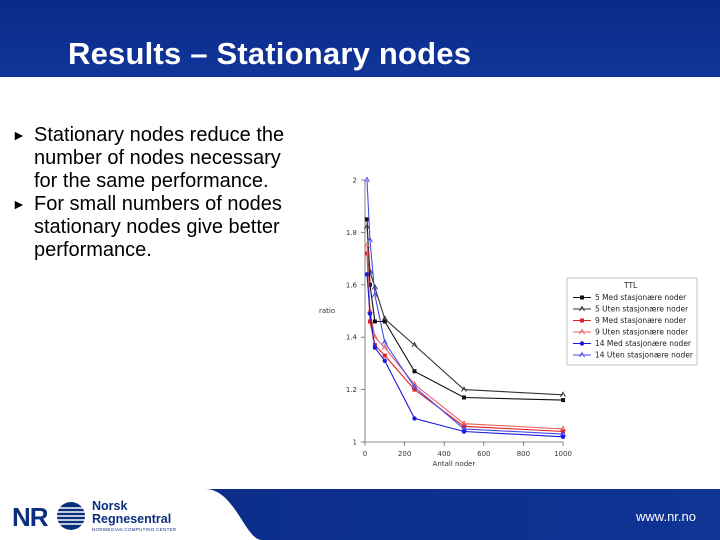 The height and width of the screenshot is (540, 720). What do you see at coordinates (666, 516) in the screenshot?
I see `website-link: www.nr.no` at bounding box center [666, 516].